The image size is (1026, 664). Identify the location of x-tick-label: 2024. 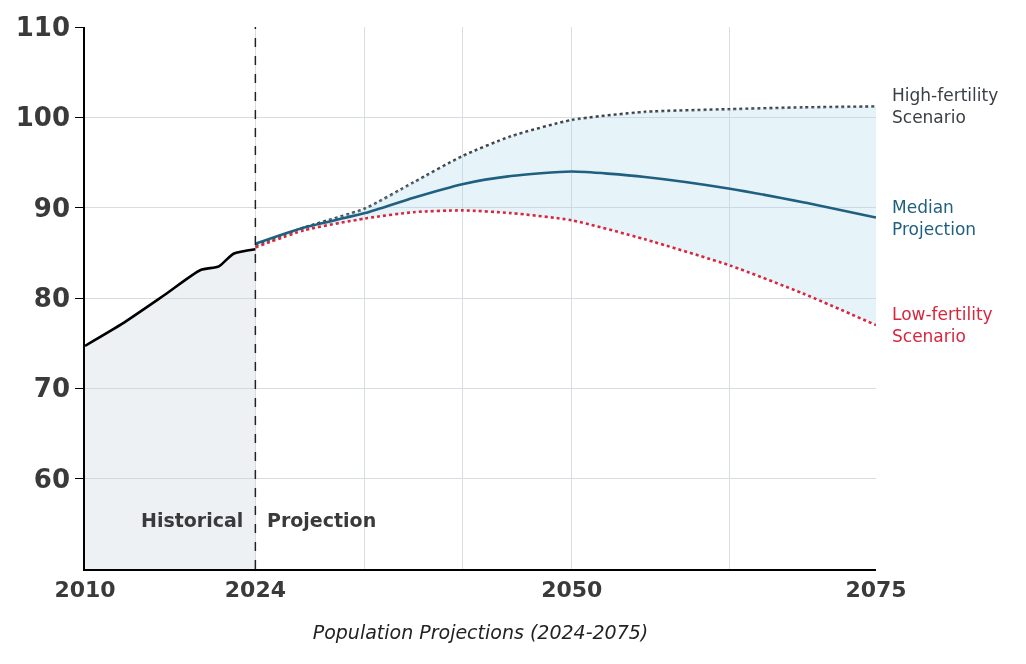
(255, 590).